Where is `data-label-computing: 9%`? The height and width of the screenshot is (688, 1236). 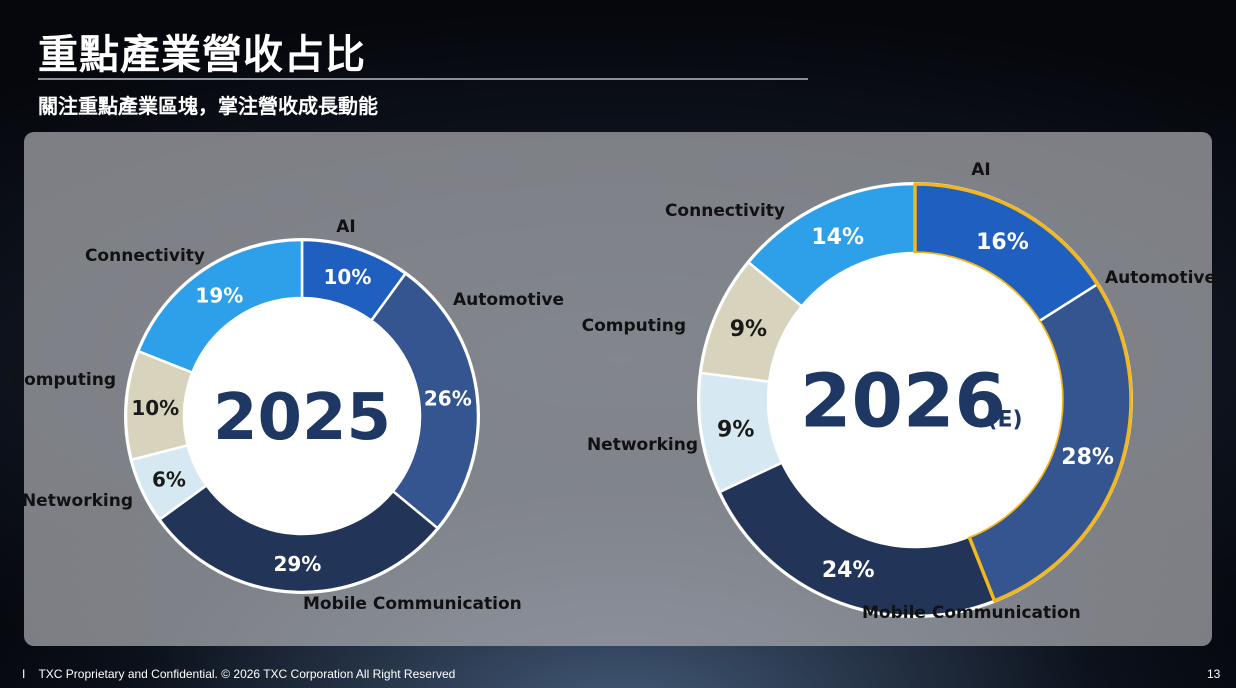 data-label-computing: 9% is located at coordinates (748, 329).